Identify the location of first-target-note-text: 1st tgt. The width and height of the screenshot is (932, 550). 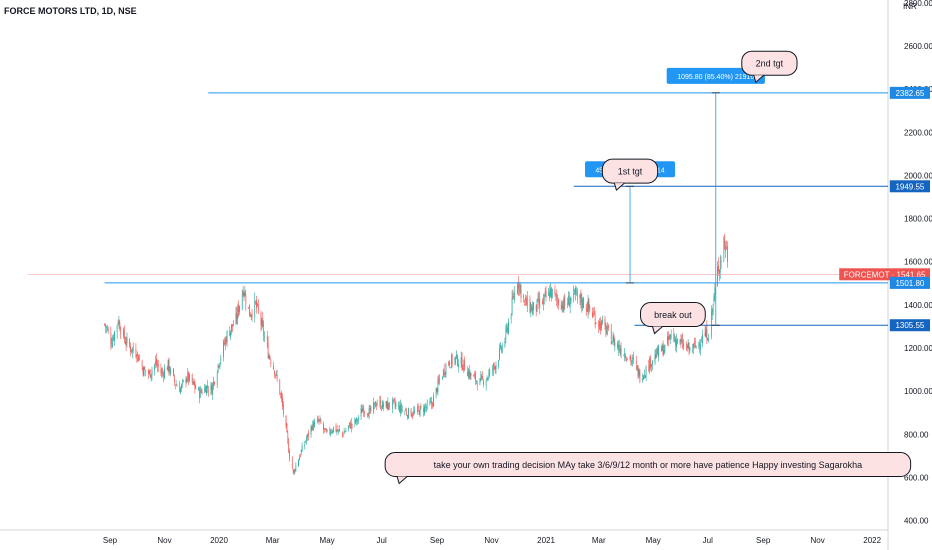
(630, 172).